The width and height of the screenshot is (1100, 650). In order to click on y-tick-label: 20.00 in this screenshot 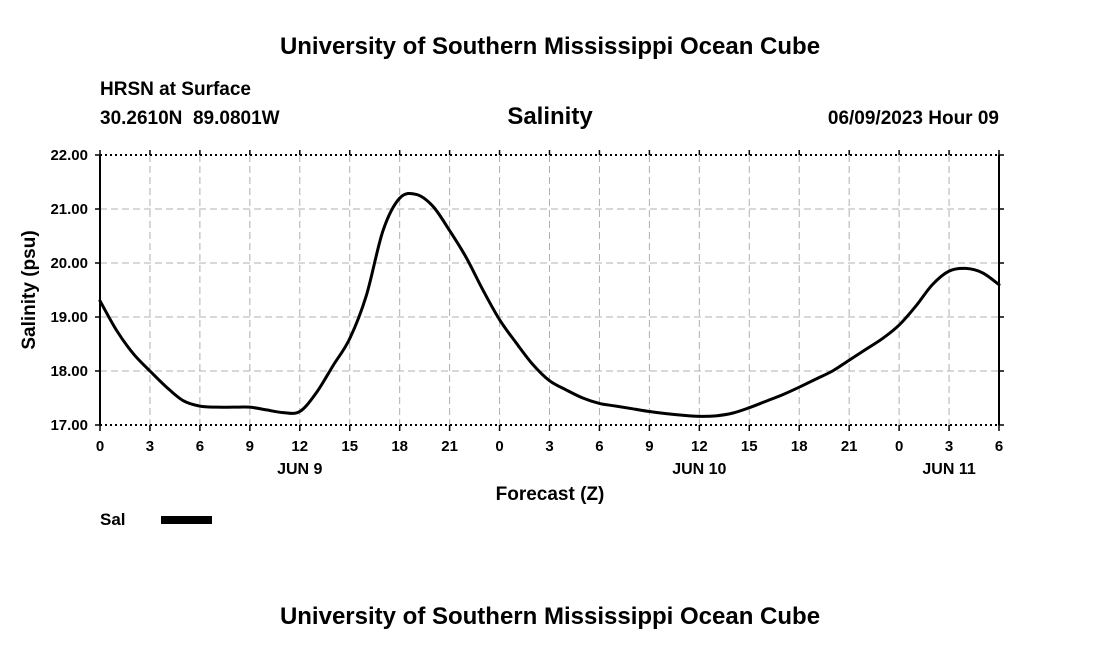, I will do `click(69, 263)`.